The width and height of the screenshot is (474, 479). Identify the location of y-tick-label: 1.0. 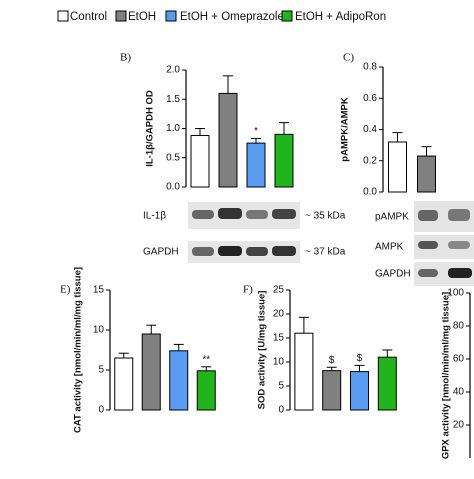
(173, 128).